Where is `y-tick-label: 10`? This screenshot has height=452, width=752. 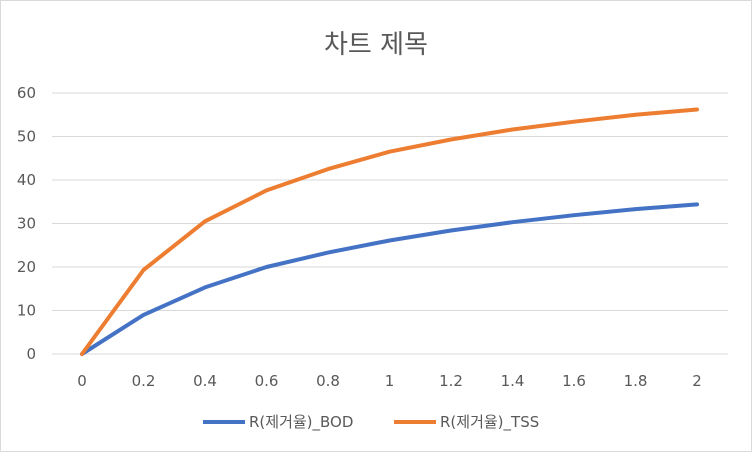
y-tick-label: 10 is located at coordinates (26, 311).